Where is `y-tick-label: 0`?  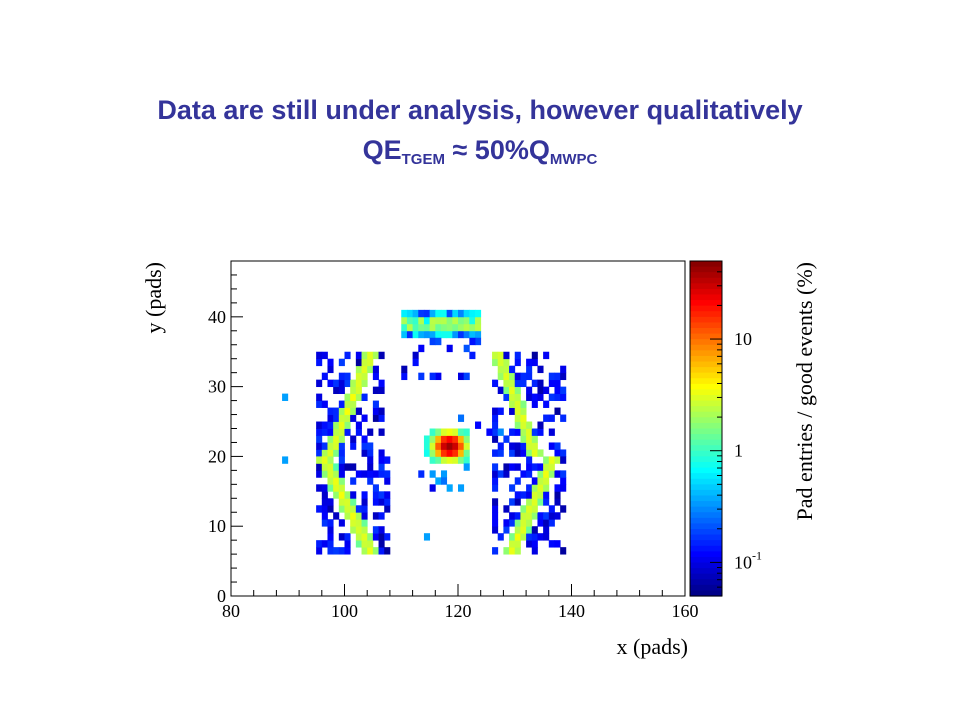
y-tick-label: 0 is located at coordinates (221, 596).